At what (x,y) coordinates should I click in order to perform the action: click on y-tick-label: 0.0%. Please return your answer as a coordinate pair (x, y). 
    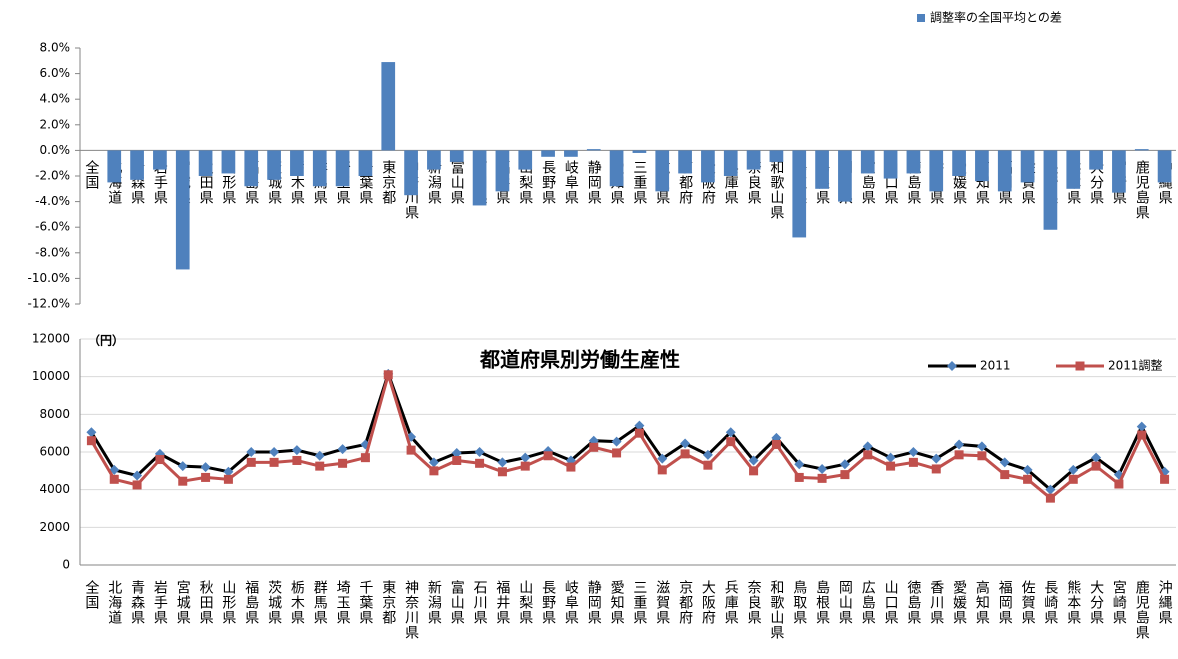
    Looking at the image, I should click on (55, 150).